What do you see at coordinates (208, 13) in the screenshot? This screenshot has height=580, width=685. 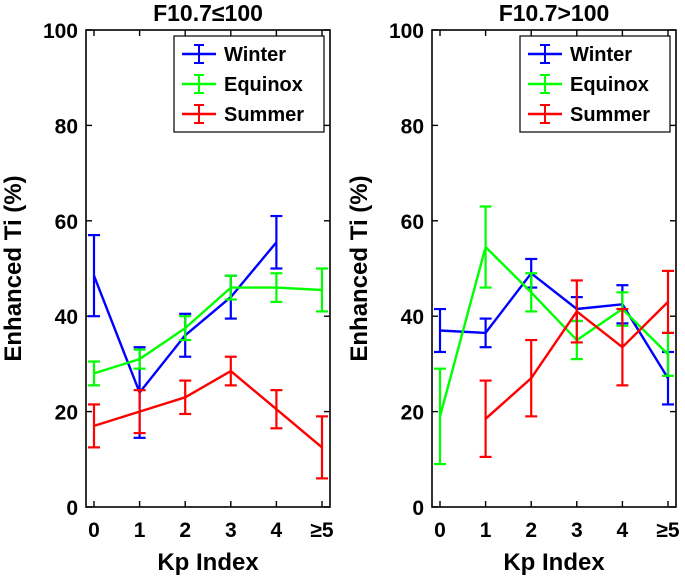 I see `chart-title: F10.7≤100` at bounding box center [208, 13].